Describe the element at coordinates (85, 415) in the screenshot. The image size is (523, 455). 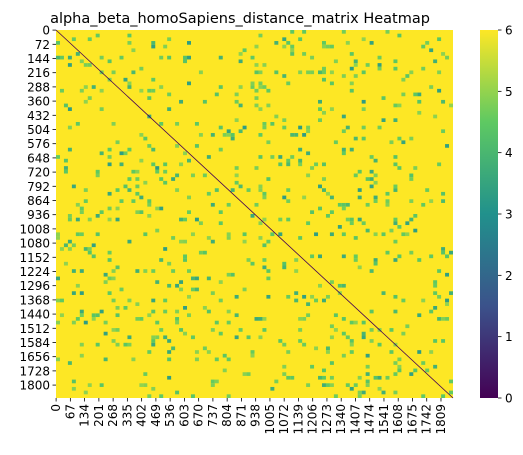
I see `x-tick-label: 134` at that location.